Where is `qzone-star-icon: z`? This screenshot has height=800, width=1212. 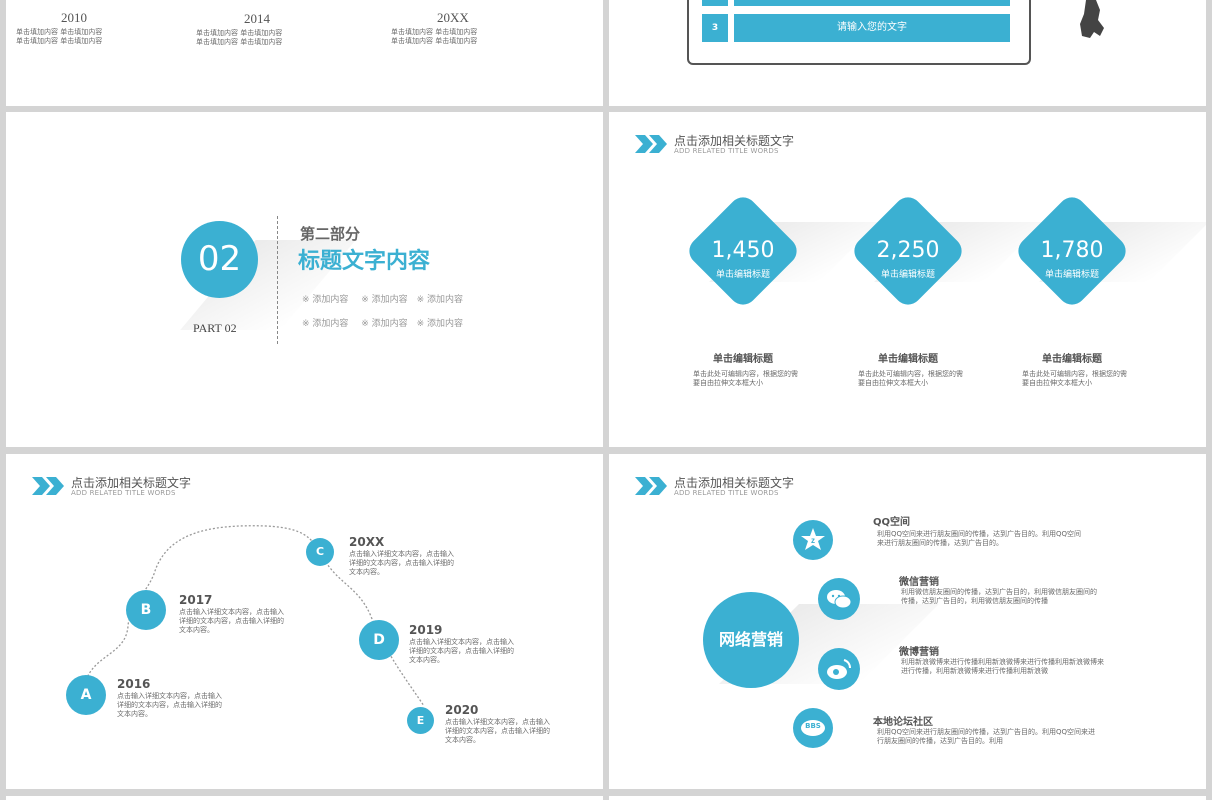 qzone-star-icon: z is located at coordinates (813, 540).